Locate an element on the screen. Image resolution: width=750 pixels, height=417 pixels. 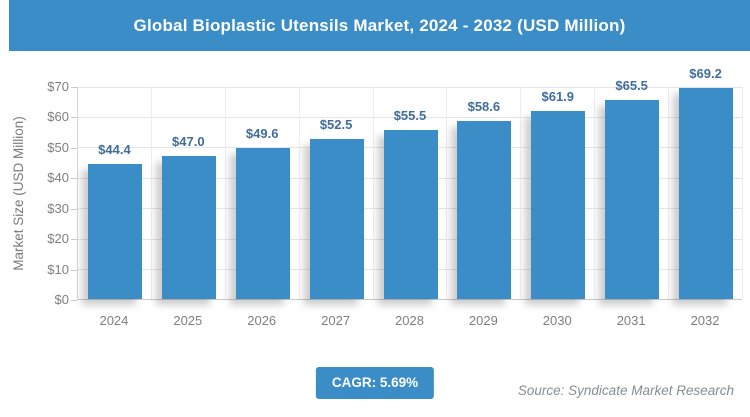
bar-value-label: $49.6 is located at coordinates (262, 134).